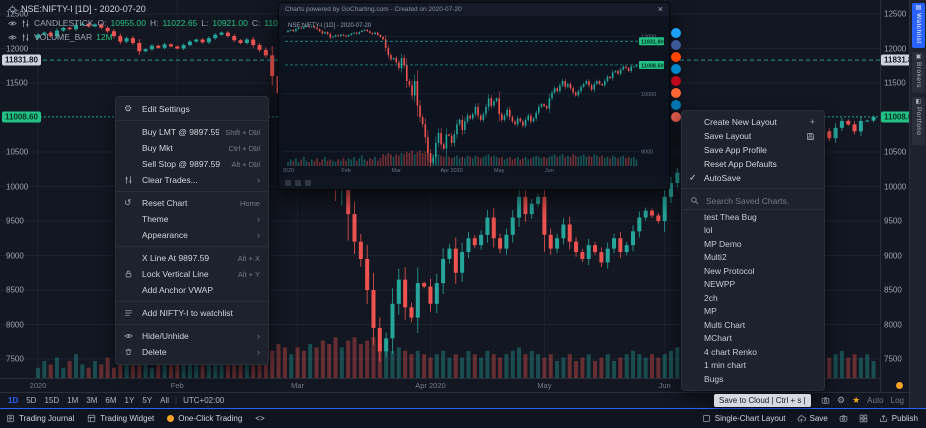  What do you see at coordinates (841, 400) in the screenshot?
I see `gear-icon: ⚙` at bounding box center [841, 400].